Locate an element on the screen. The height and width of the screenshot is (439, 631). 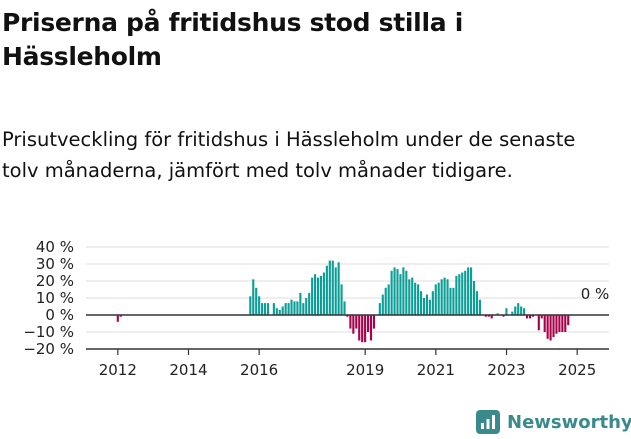
y-tick-label: 20 % is located at coordinates (55, 281).